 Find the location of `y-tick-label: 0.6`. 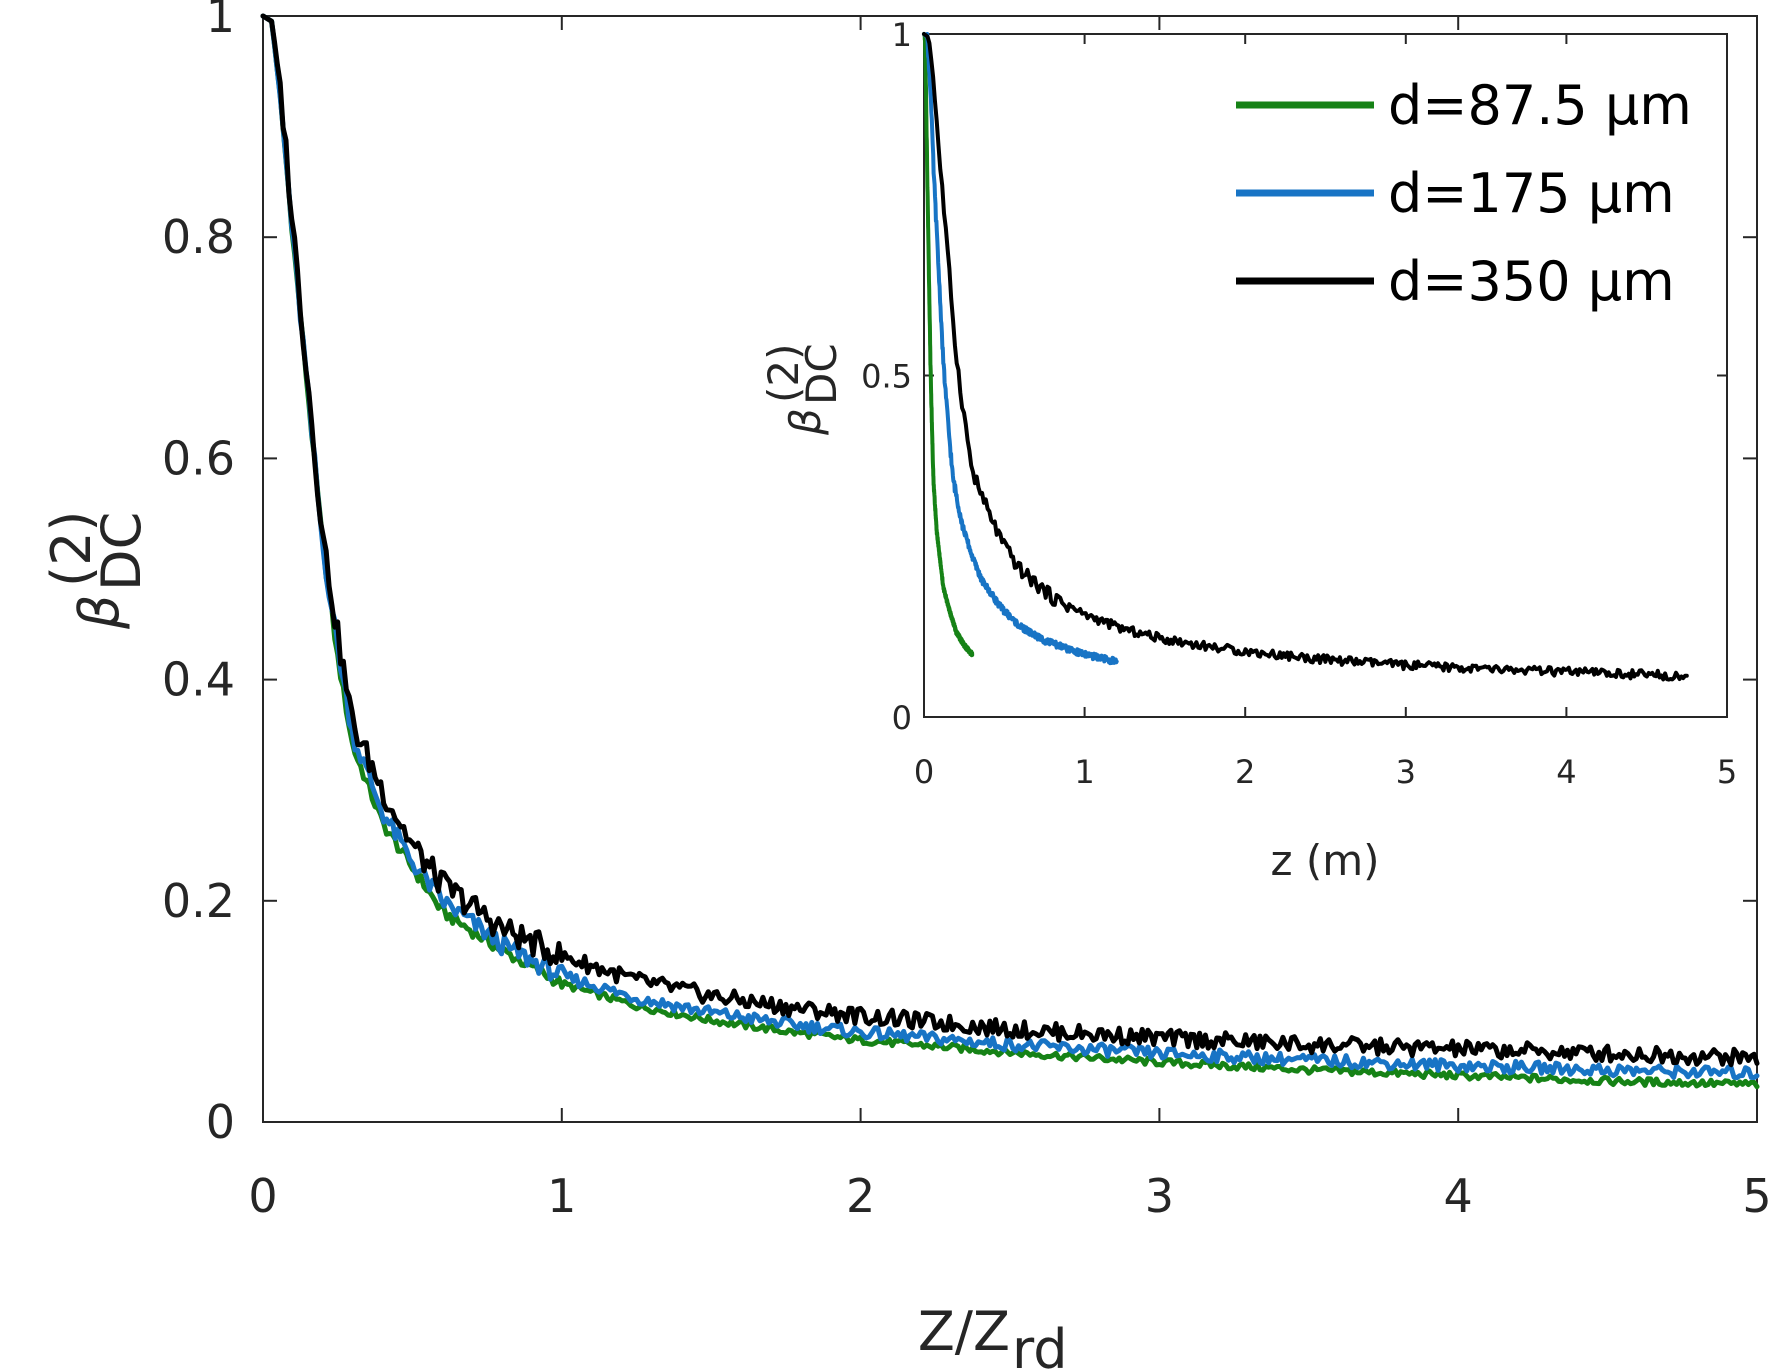

y-tick-label: 0.6 is located at coordinates (198, 458).